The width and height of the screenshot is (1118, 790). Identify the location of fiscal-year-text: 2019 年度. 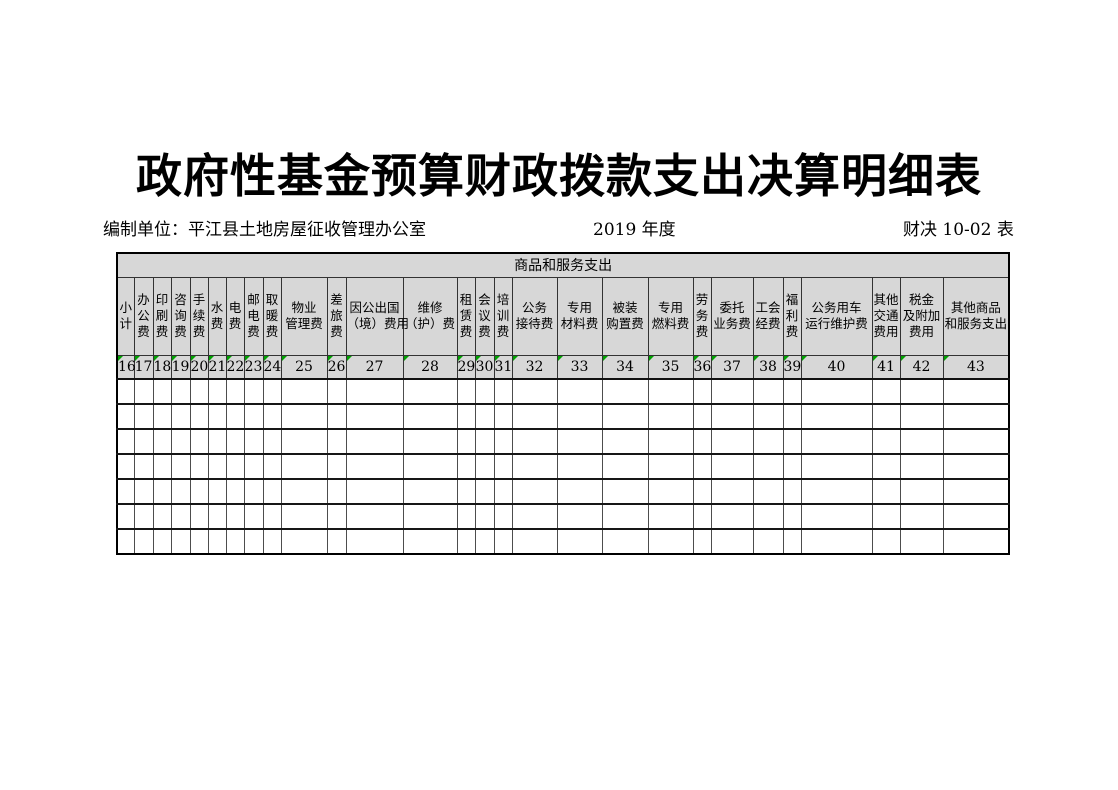
(634, 230).